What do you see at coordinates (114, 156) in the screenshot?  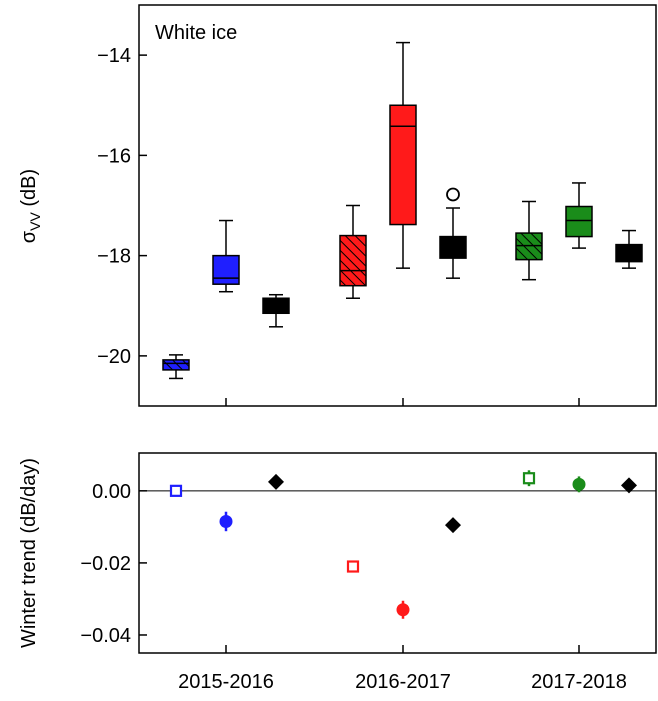 I see `top-y-tick-label: −16` at bounding box center [114, 156].